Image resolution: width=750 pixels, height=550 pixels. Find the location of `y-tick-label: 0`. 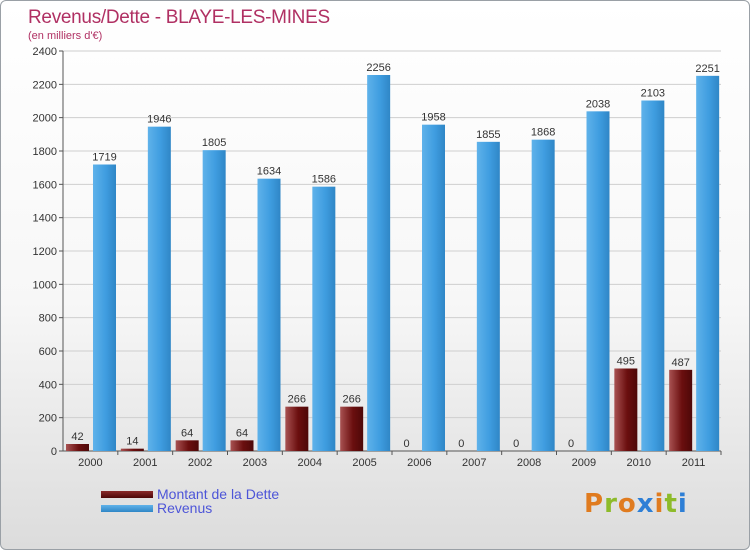

y-tick-label: 0 is located at coordinates (54, 452).